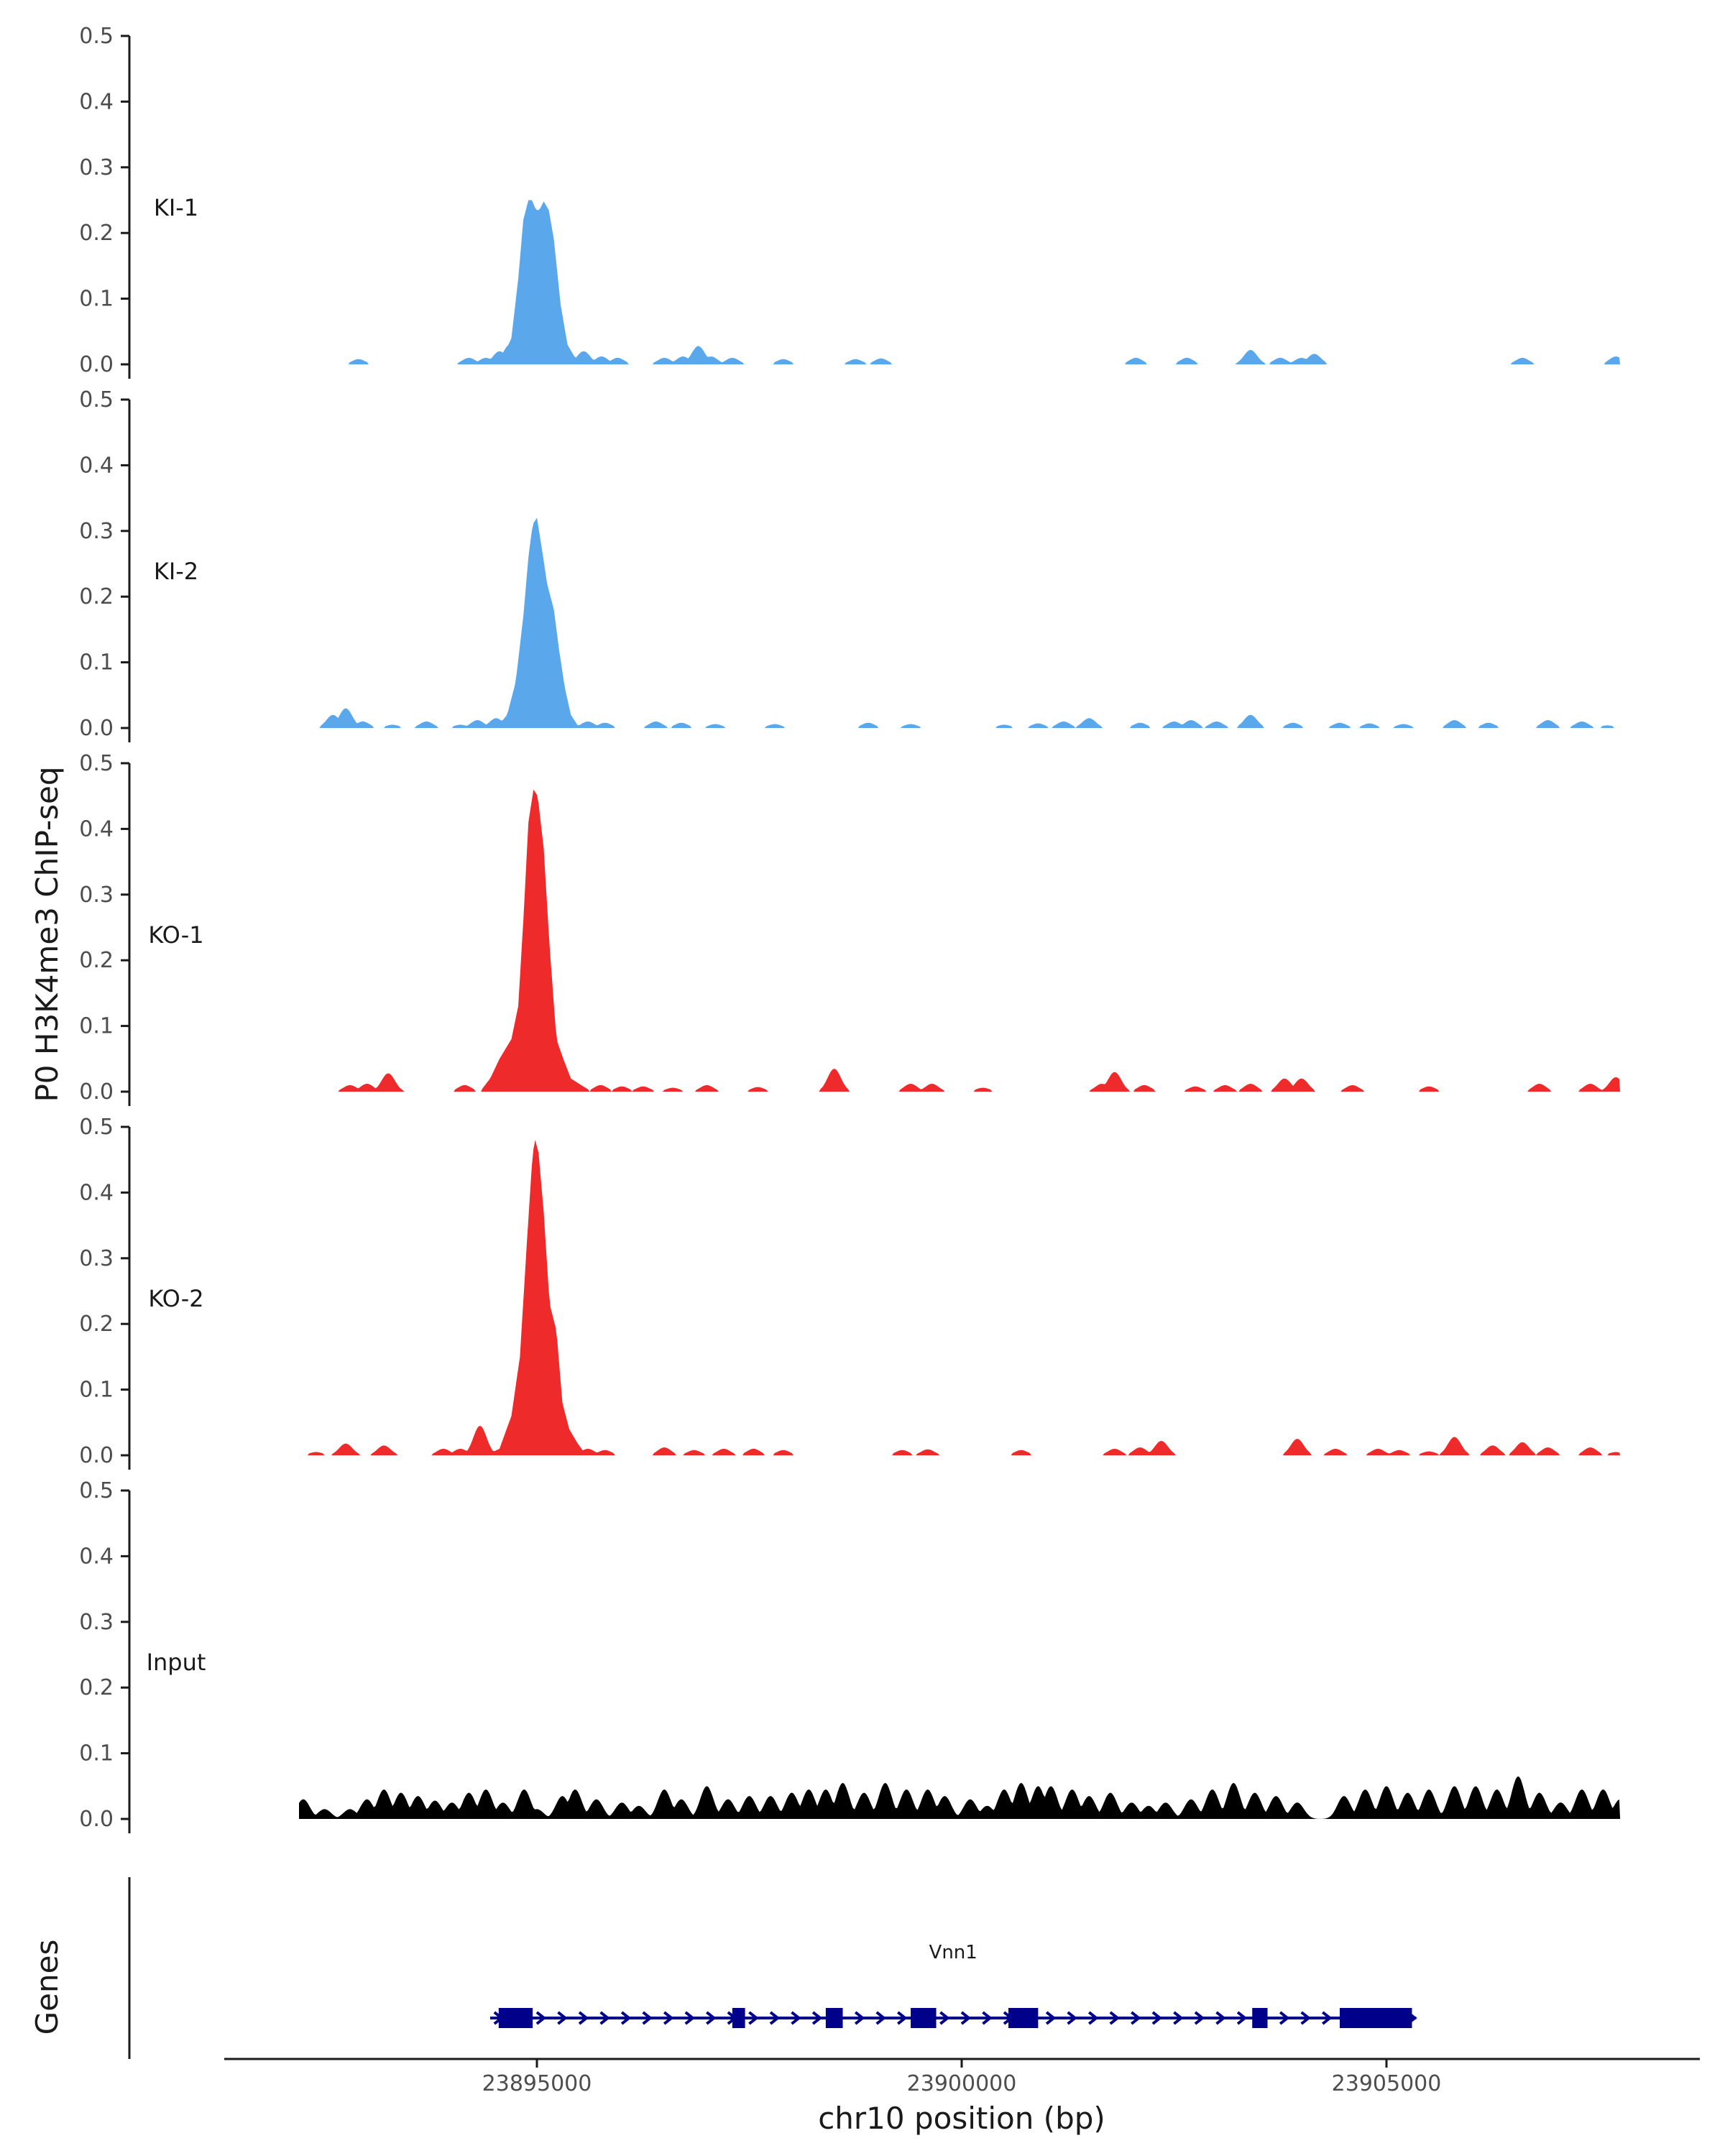 Image resolution: width=1725 pixels, height=2156 pixels. I want to click on track-ki-2: 0.0 0.1 0.2 0.3 0.4 0.5 KI-2, so click(850, 565).